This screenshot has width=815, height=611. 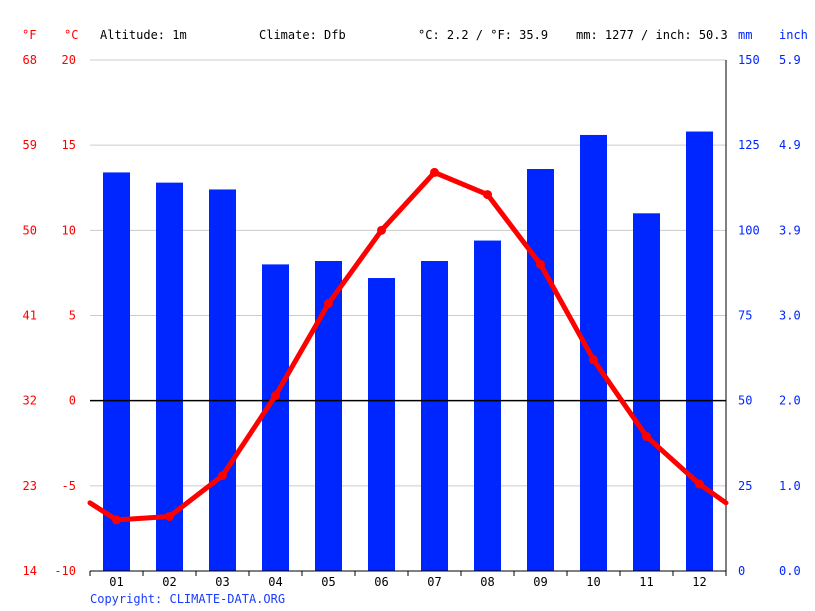 I want to click on month-tick-label: 07, so click(x=434, y=582).